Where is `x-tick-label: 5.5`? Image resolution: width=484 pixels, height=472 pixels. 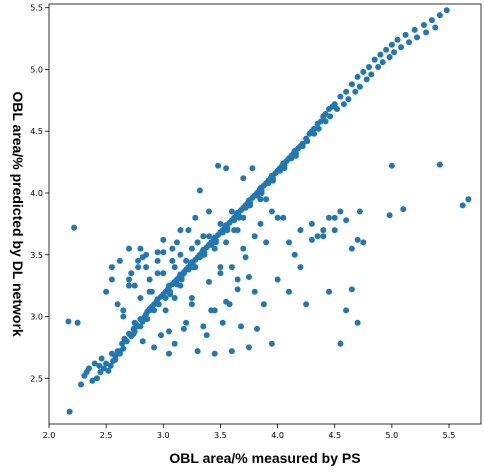 x-tick-label: 5.5 is located at coordinates (449, 435).